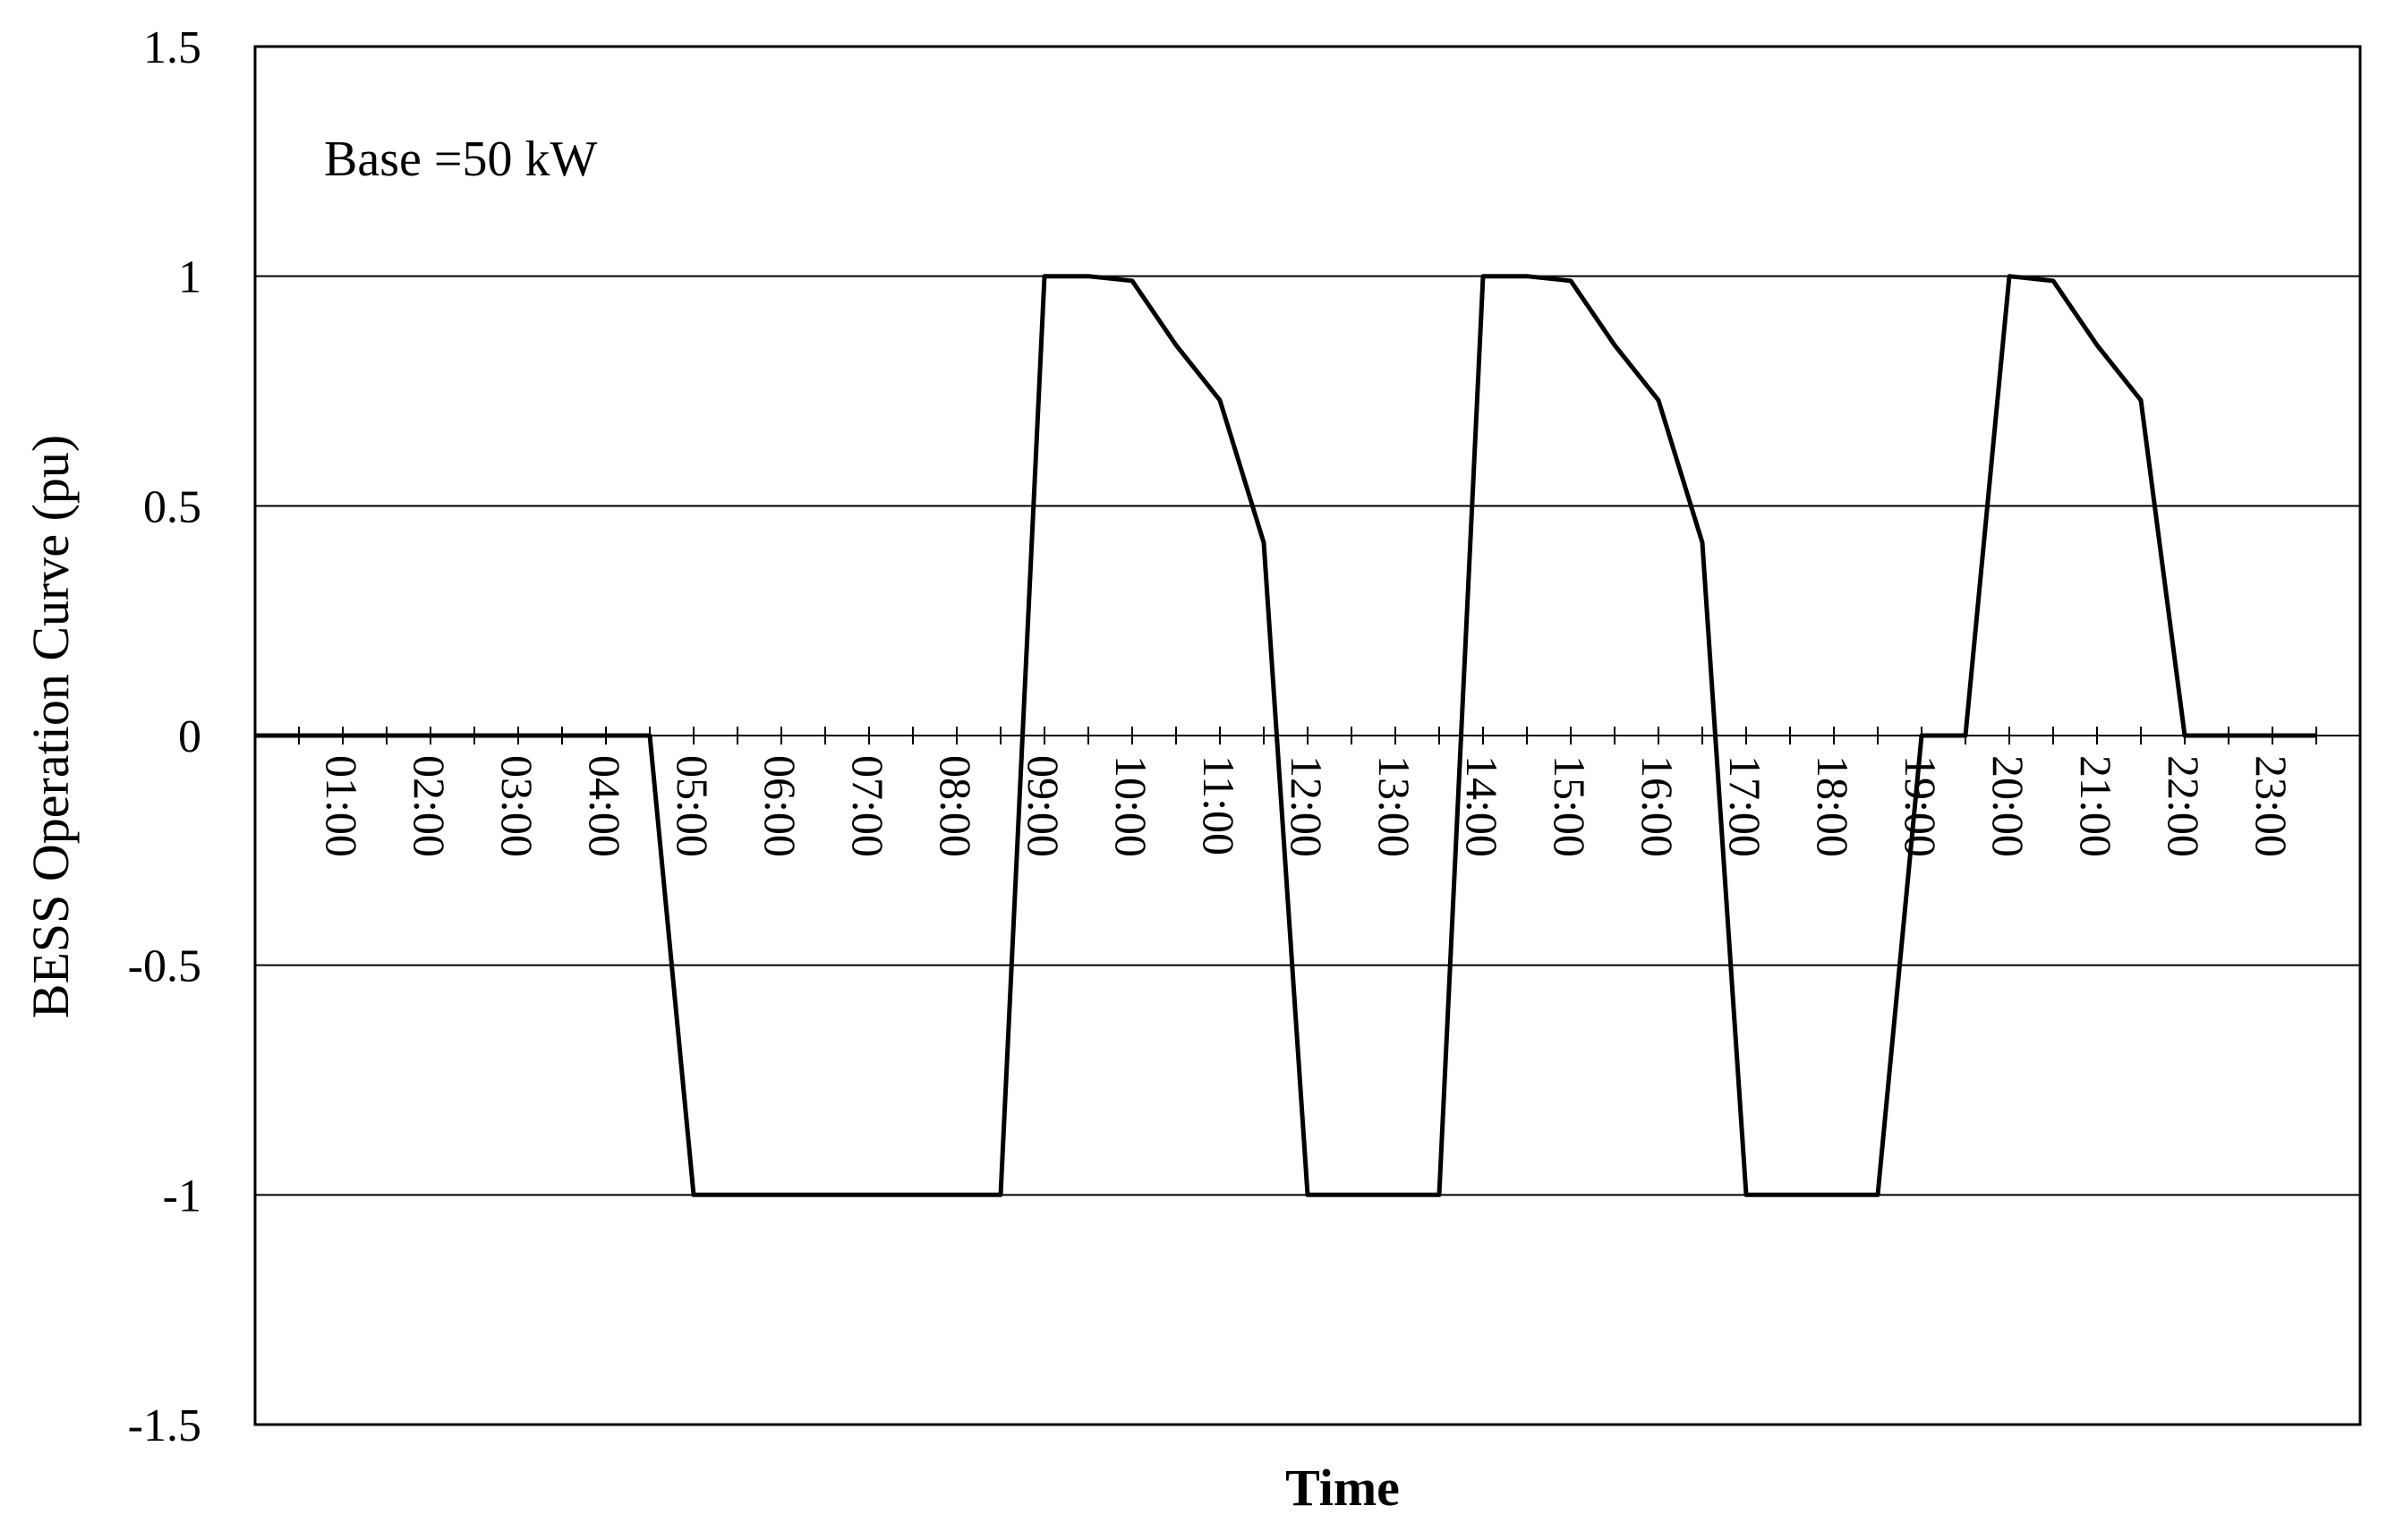  I want to click on x-tick-label: 08:00, so click(956, 806).